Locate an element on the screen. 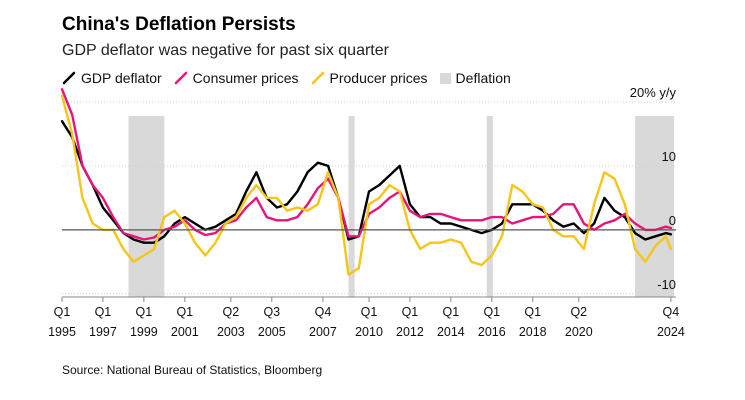  y-tick-label-1: 10 is located at coordinates (669, 156).